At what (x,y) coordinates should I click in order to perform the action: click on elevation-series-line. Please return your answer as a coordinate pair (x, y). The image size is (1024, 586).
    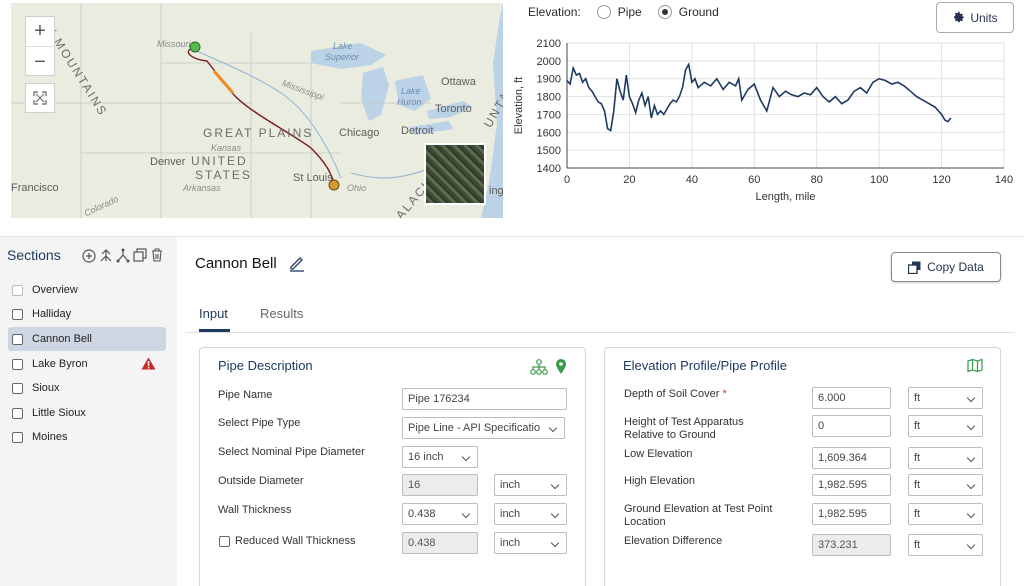
    Looking at the image, I should click on (759, 97).